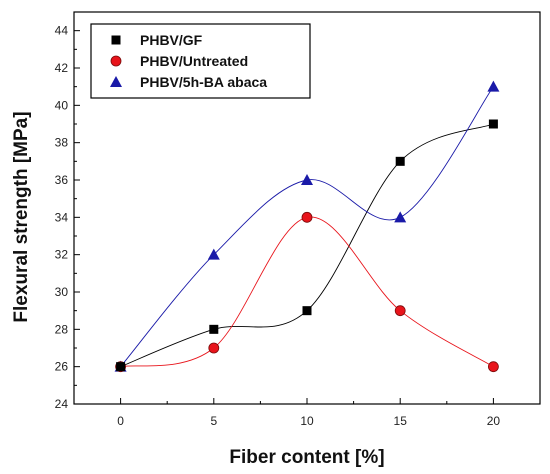  Describe the element at coordinates (213, 421) in the screenshot. I see `x-tick-label: 5` at that location.